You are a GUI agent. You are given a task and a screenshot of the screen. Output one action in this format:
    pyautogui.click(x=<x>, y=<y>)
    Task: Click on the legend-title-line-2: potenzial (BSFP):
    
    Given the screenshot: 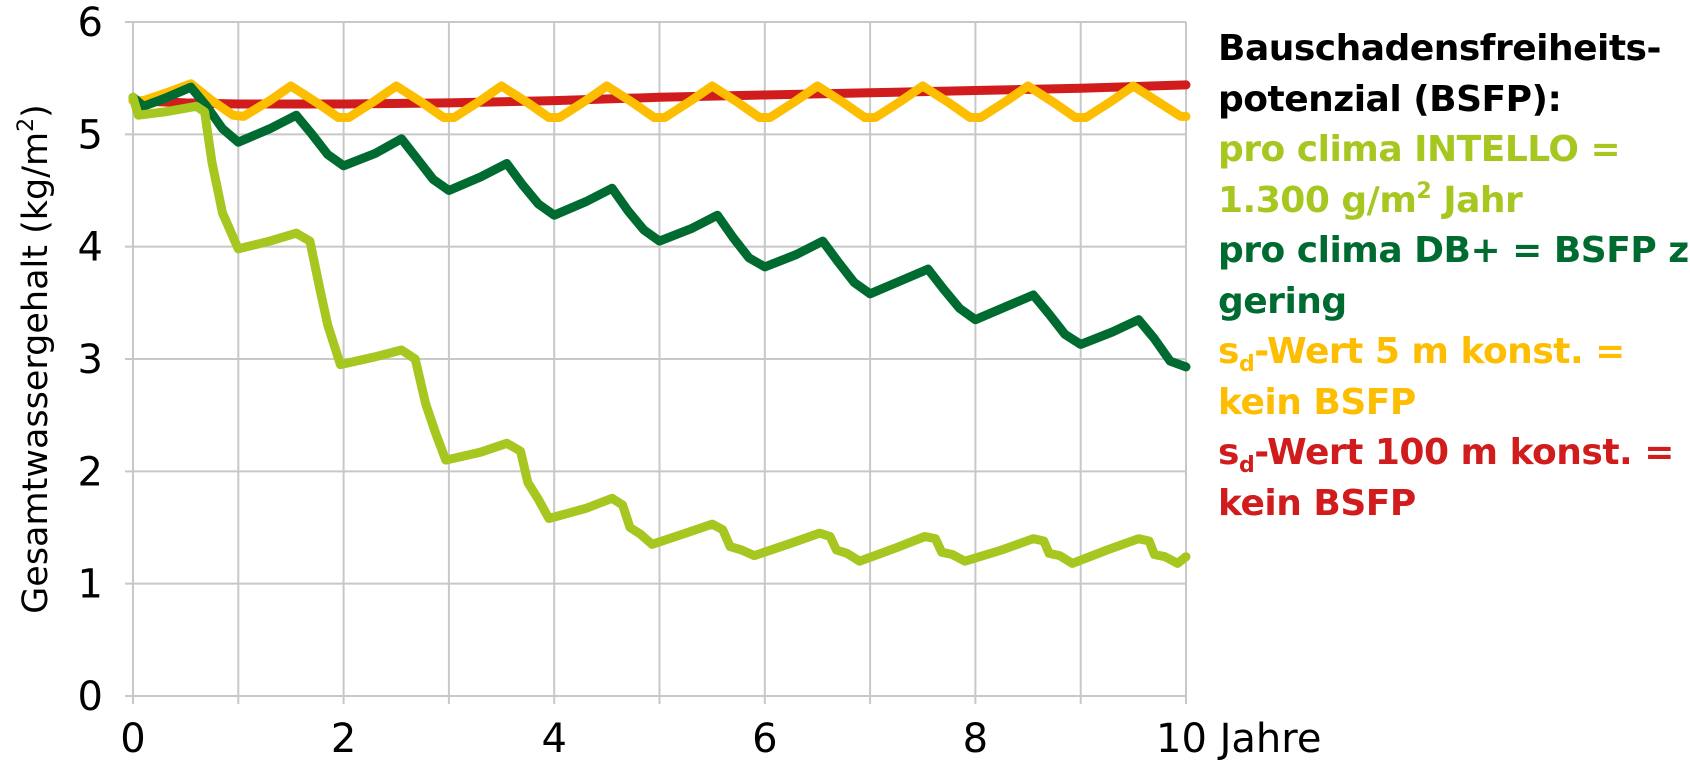 What is the action you would take?
    pyautogui.click(x=1390, y=99)
    